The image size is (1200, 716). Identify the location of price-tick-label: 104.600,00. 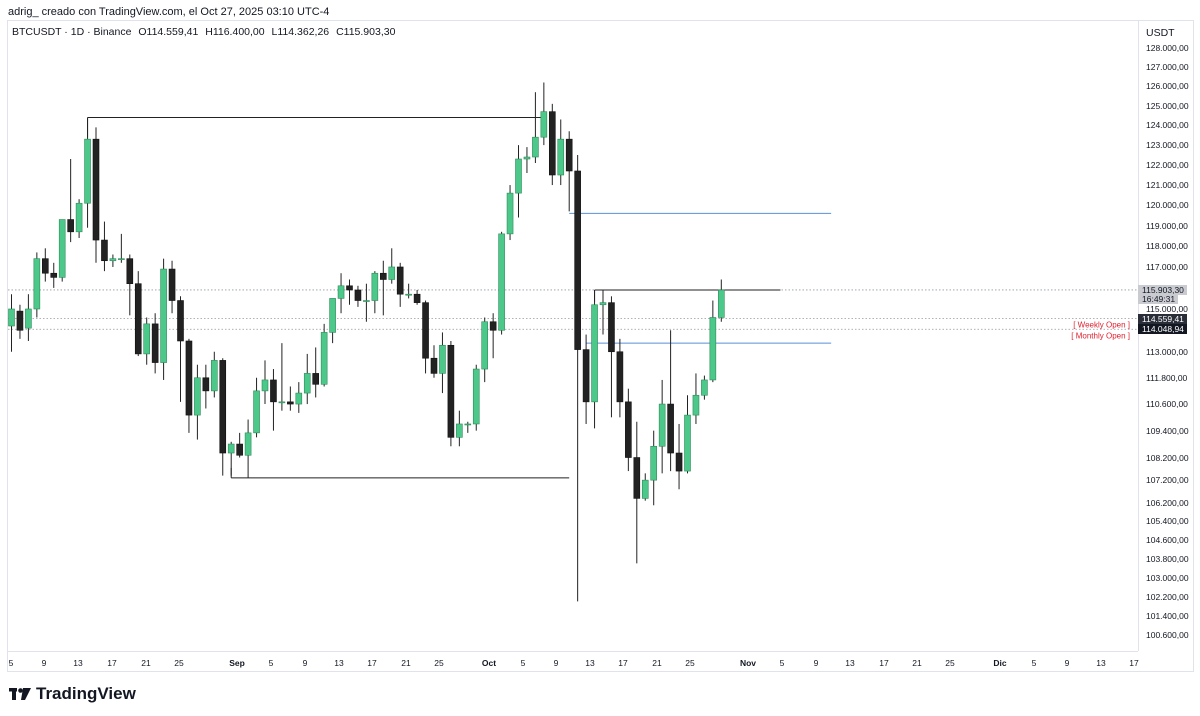
(1167, 539).